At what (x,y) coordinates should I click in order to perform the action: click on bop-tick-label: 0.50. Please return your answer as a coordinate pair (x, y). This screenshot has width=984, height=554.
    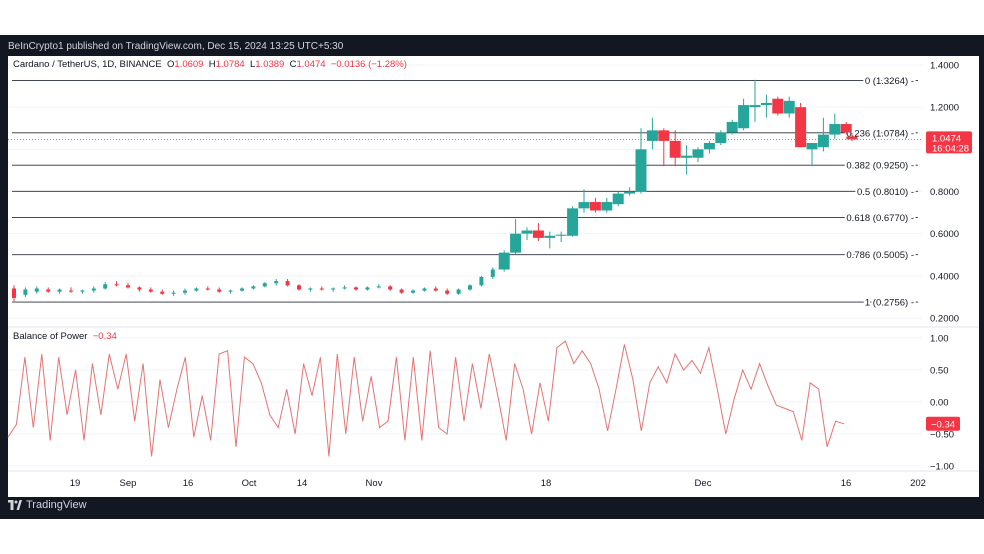
    Looking at the image, I should click on (939, 371).